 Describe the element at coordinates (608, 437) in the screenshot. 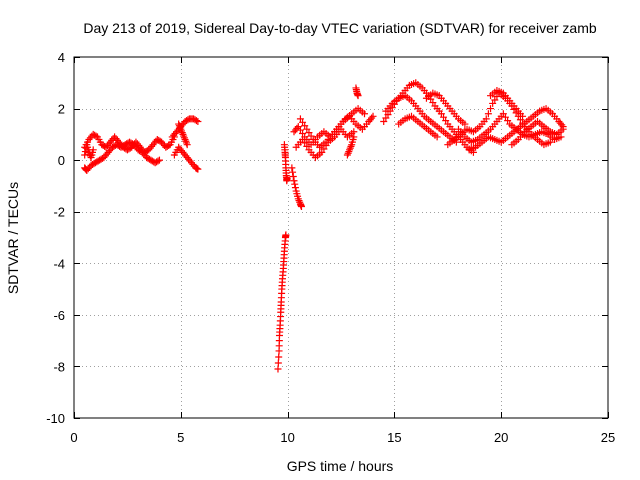

I see `x-tick-label: 25` at that location.